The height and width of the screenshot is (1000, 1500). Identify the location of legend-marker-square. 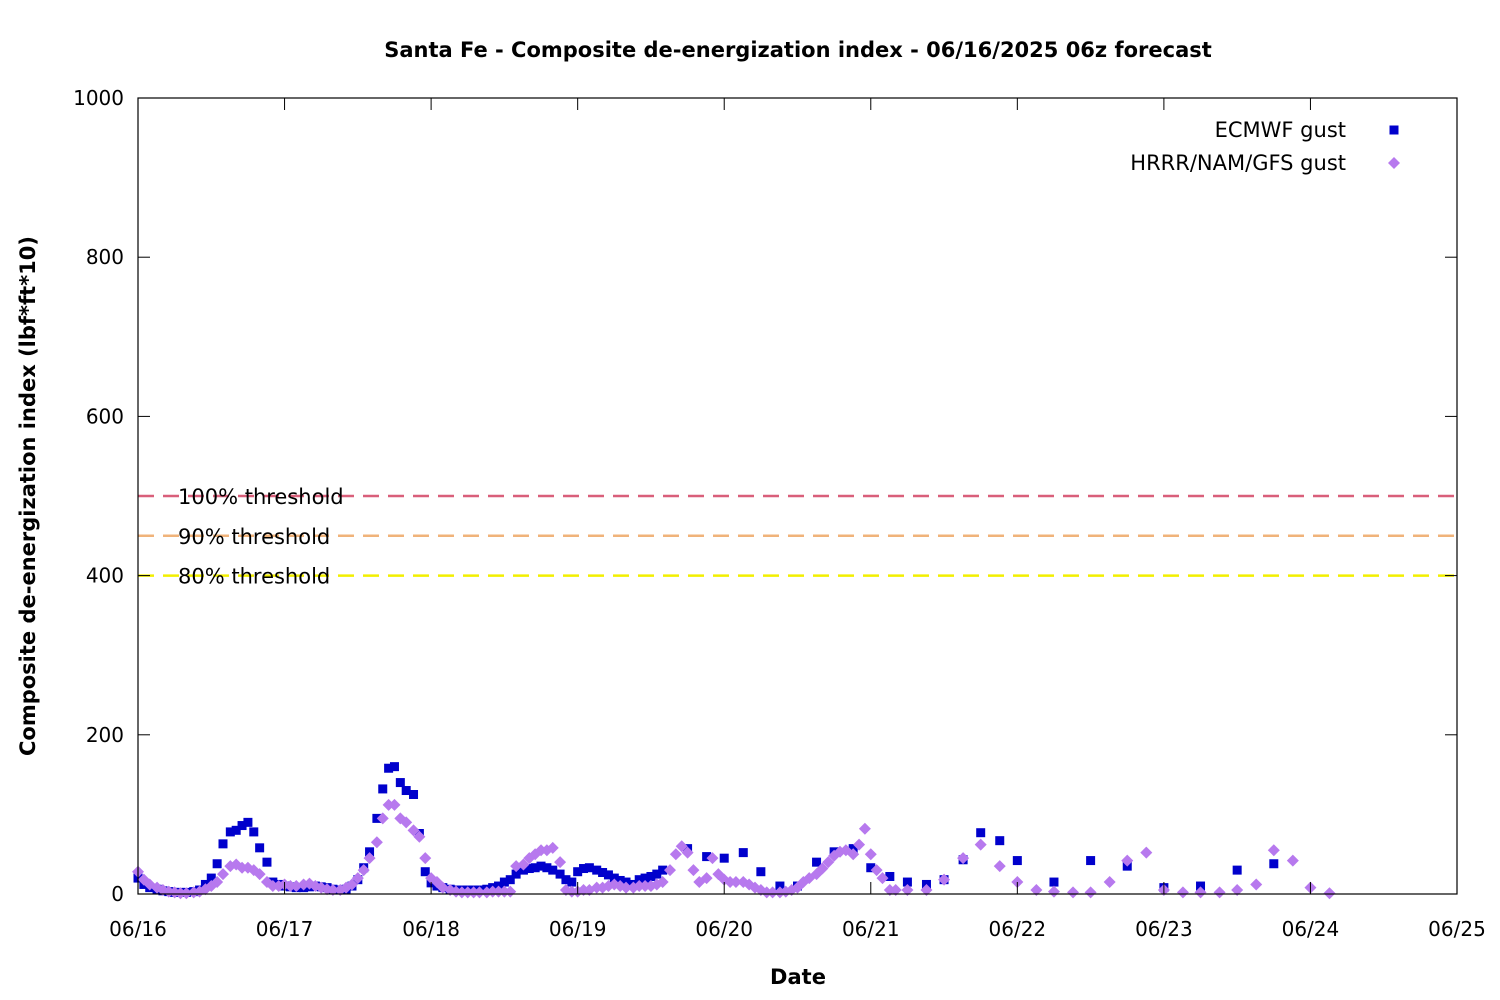
(1394, 130).